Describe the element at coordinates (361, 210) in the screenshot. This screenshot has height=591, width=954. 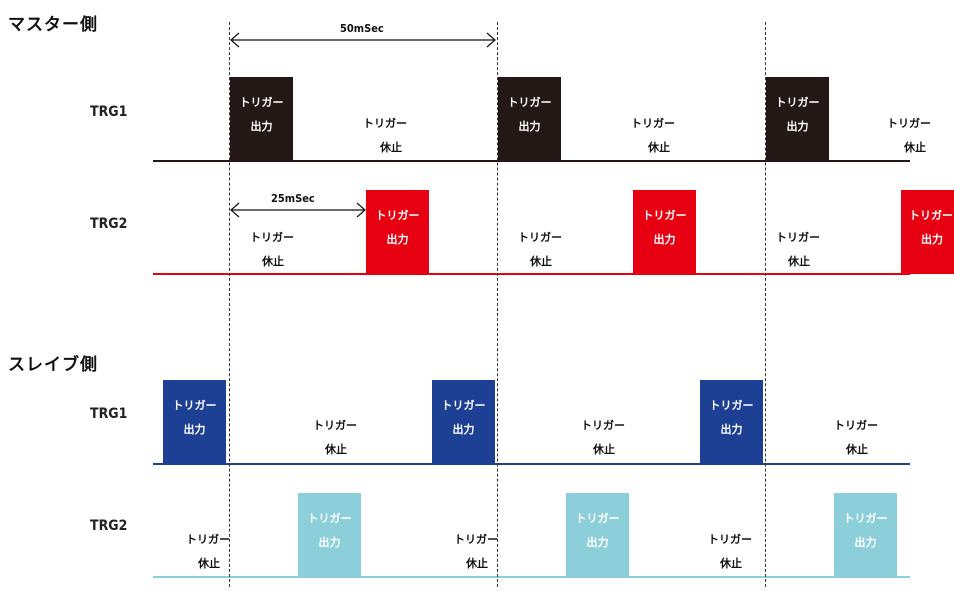
I see `offset-arrow-right-head` at that location.